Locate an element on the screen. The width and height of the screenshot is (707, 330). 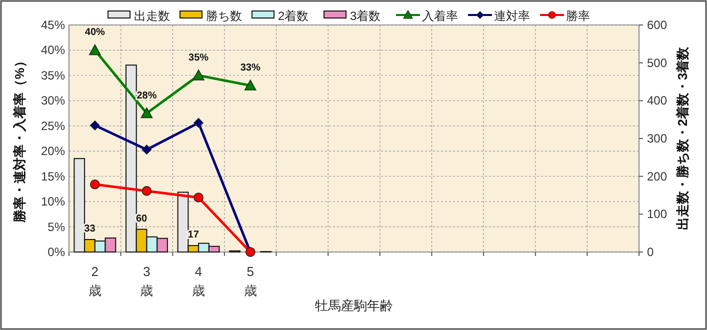
y-tick-label: 15% is located at coordinates (53, 176).